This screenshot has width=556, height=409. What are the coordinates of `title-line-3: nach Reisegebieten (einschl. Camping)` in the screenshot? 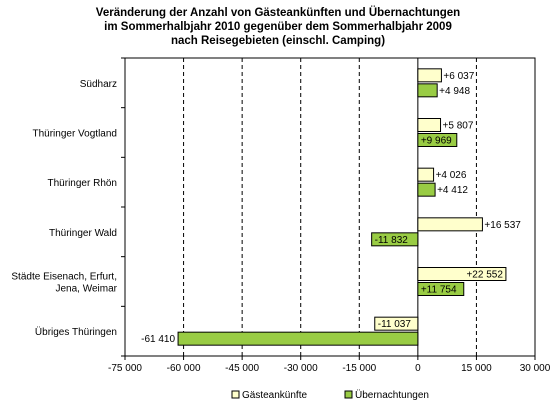 It's located at (278, 41).